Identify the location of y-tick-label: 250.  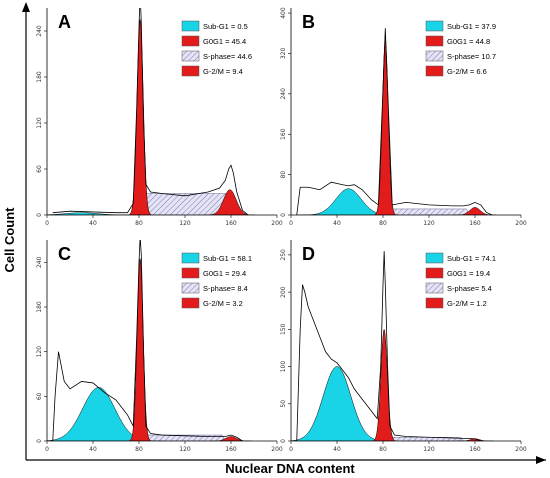
(283, 255).